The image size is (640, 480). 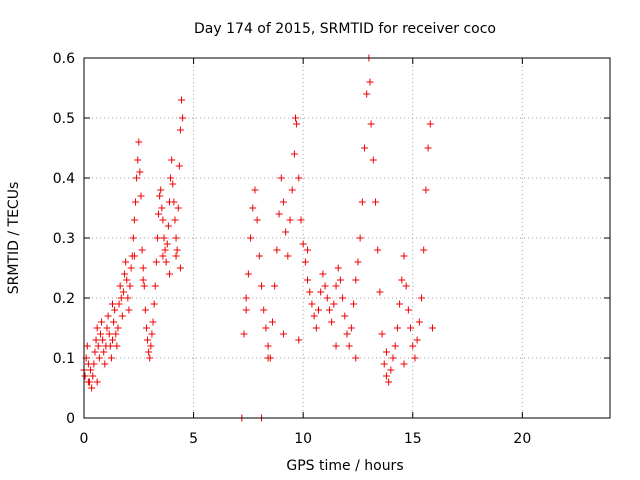 What do you see at coordinates (64, 239) in the screenshot?
I see `y-tick-label: 0.3` at bounding box center [64, 239].